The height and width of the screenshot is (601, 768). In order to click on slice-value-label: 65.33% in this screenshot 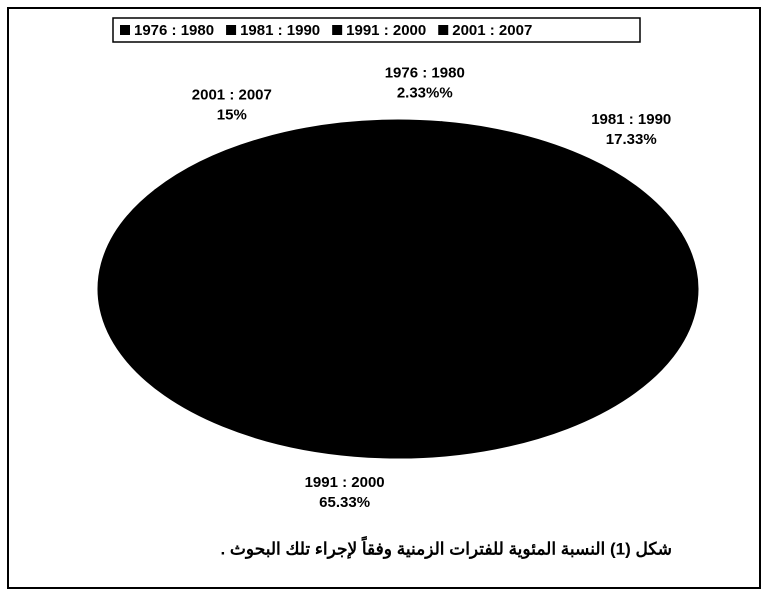, I will do `click(344, 502)`.